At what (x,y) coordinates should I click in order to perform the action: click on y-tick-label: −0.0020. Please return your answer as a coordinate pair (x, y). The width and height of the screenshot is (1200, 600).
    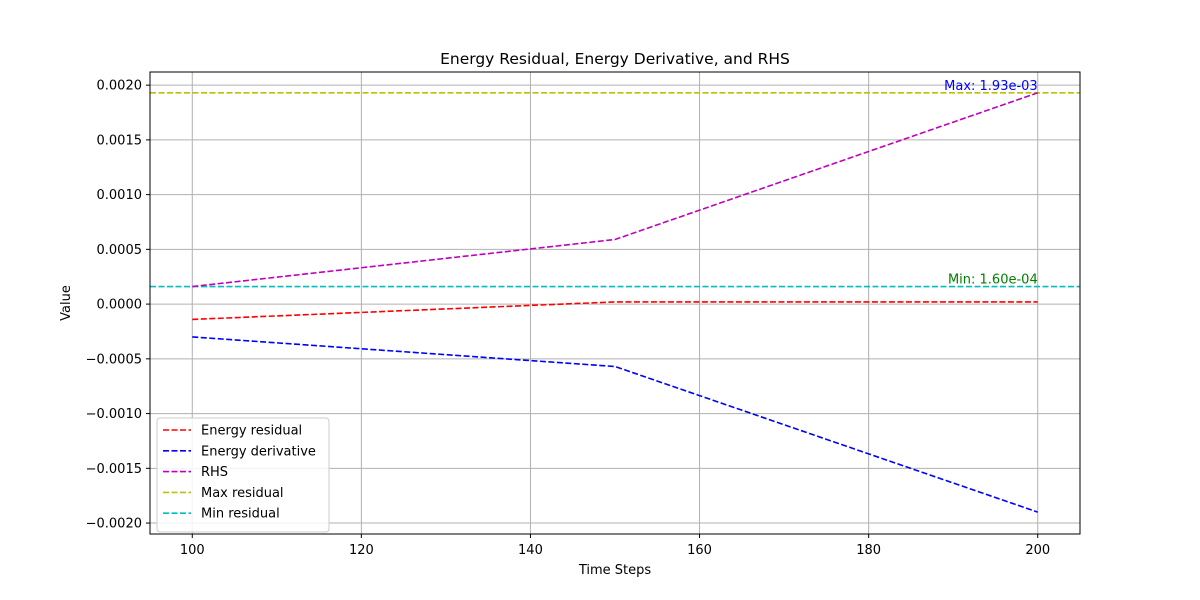
    Looking at the image, I should click on (114, 524).